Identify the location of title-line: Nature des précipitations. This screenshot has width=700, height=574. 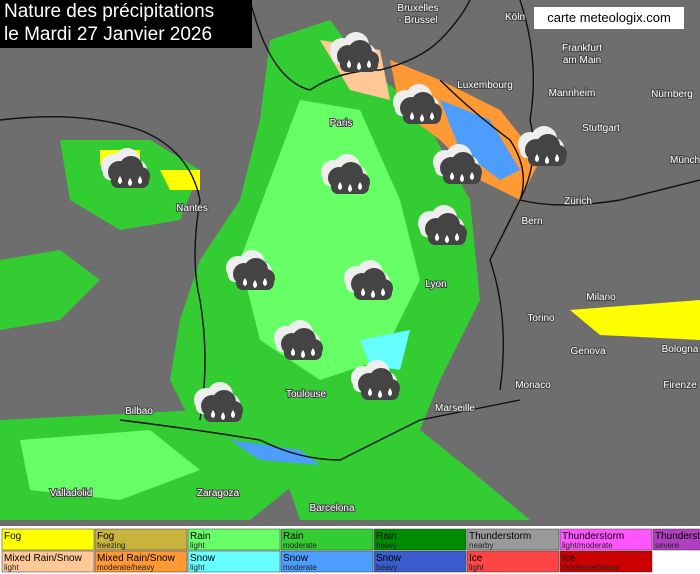
(109, 11).